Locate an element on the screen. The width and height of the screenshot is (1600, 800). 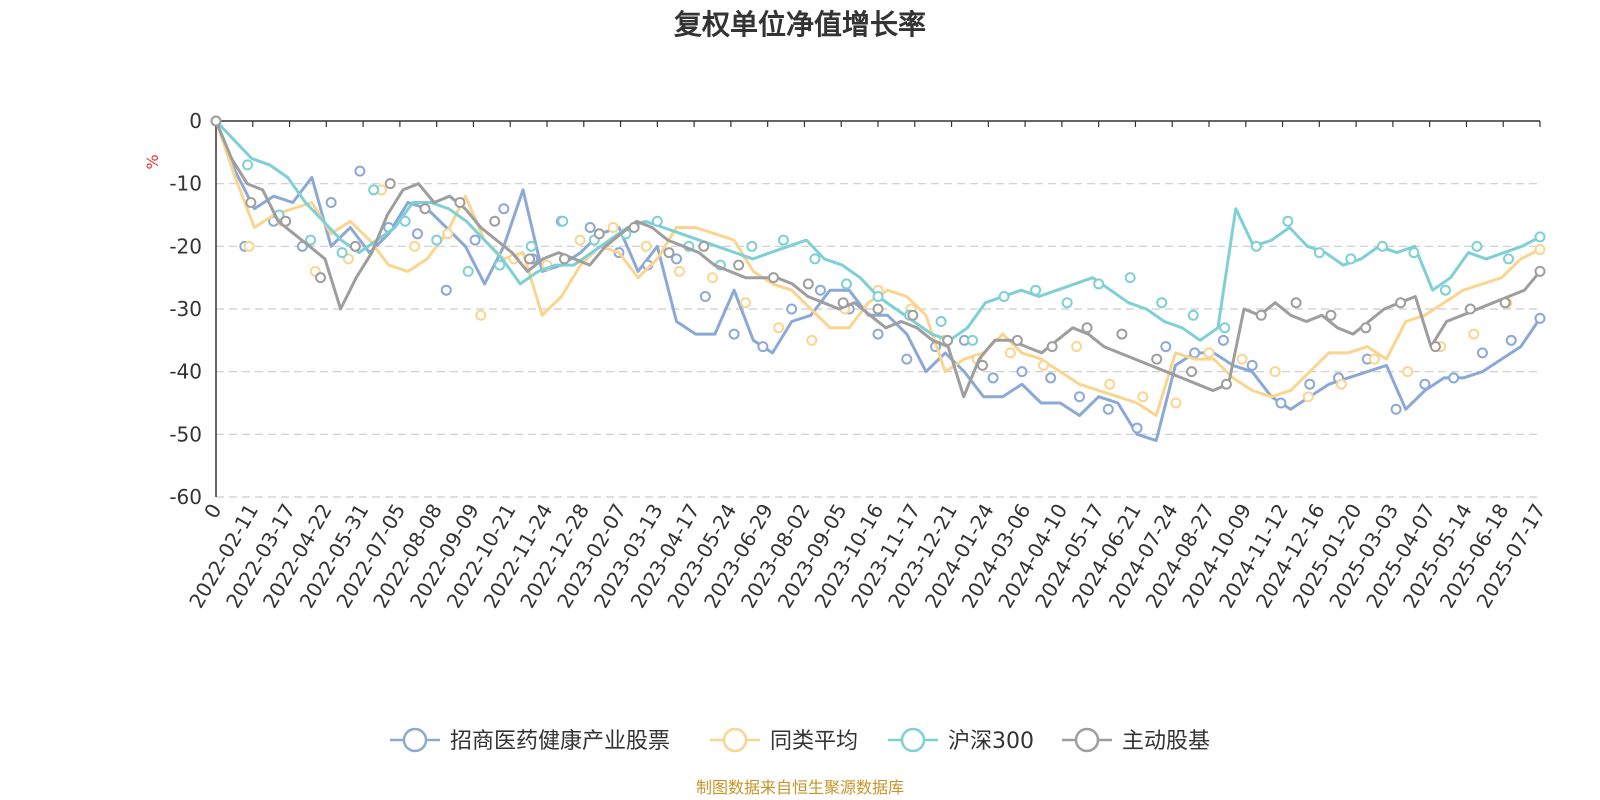
legend-label: 同类平均 is located at coordinates (814, 741).